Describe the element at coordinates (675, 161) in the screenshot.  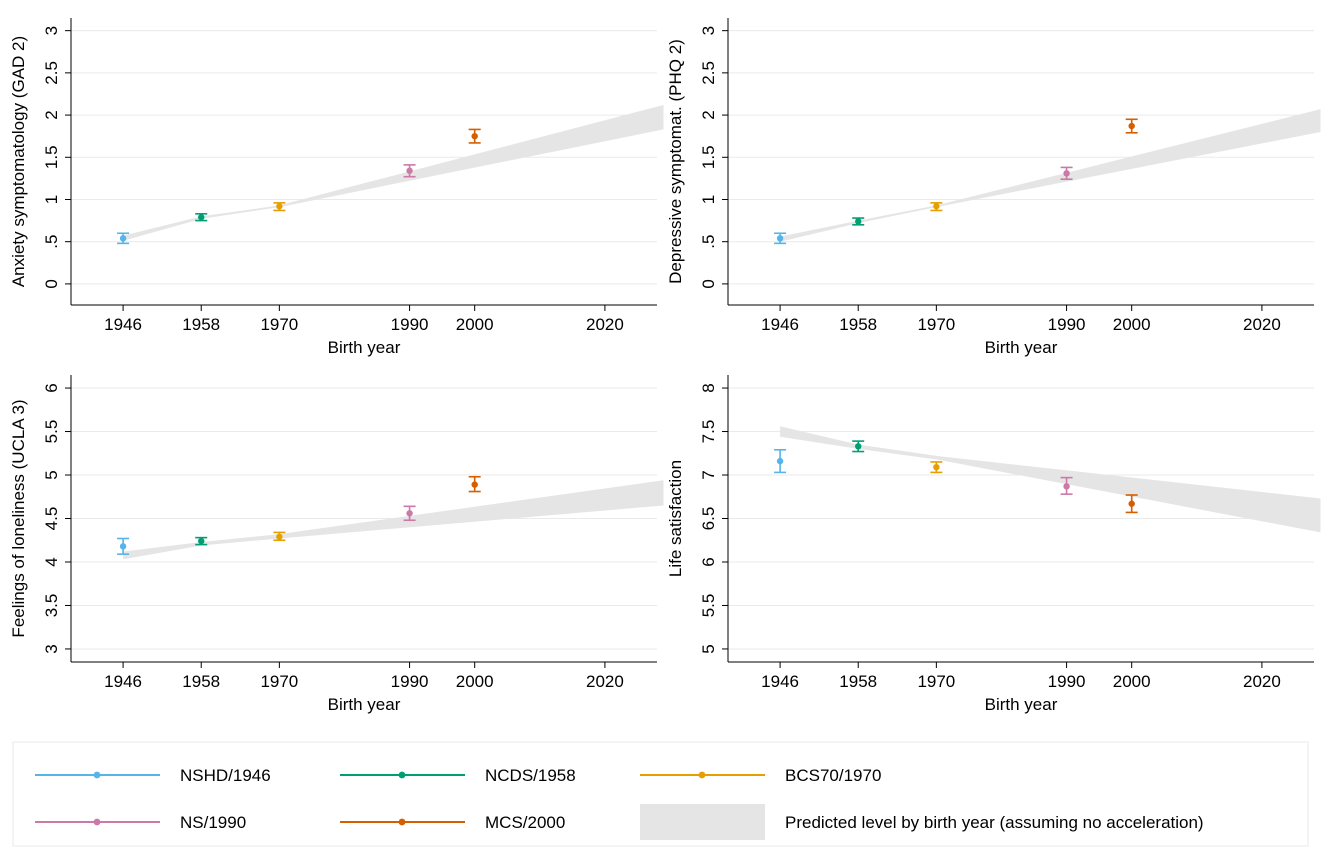
I see `y-axis-title: Depressive symptomat. (PHQ 2)` at that location.